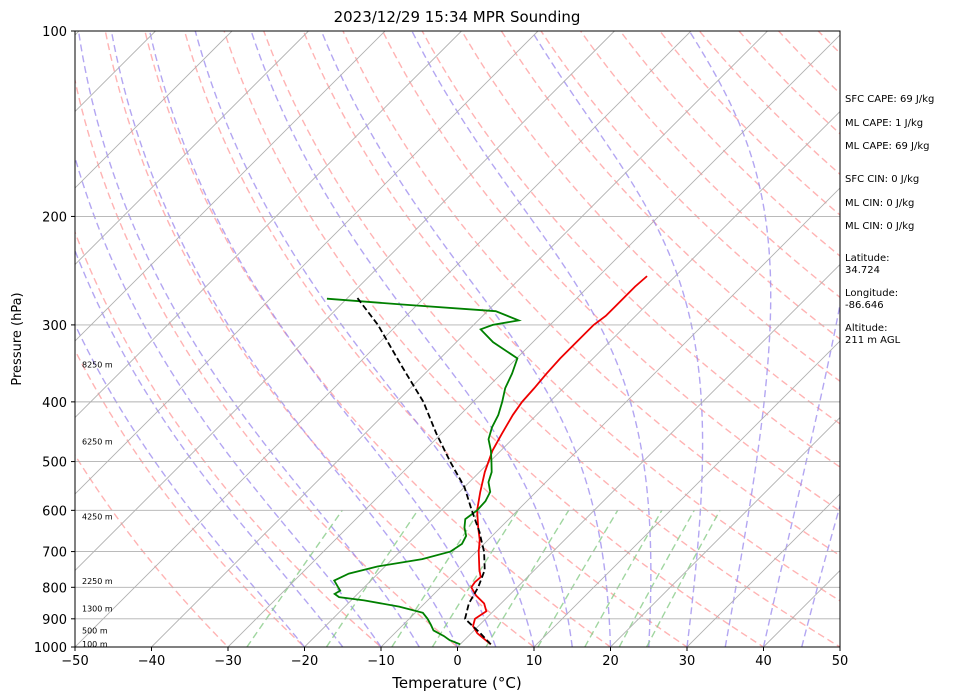 This screenshot has width=954, height=700. Describe the element at coordinates (889, 99) in the screenshot. I see `stats-annotation: SFC CAPE: 69 J/kg` at that location.